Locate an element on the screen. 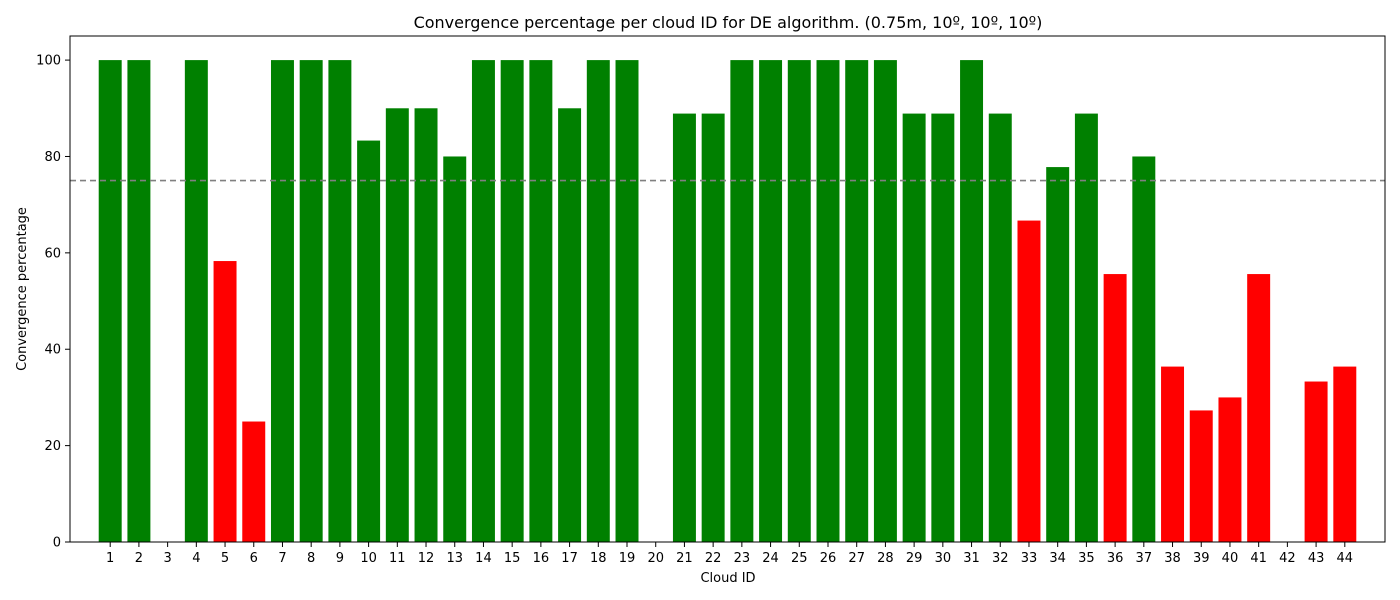 The height and width of the screenshot is (600, 1400). x-tick-label-9: 9 is located at coordinates (340, 558).